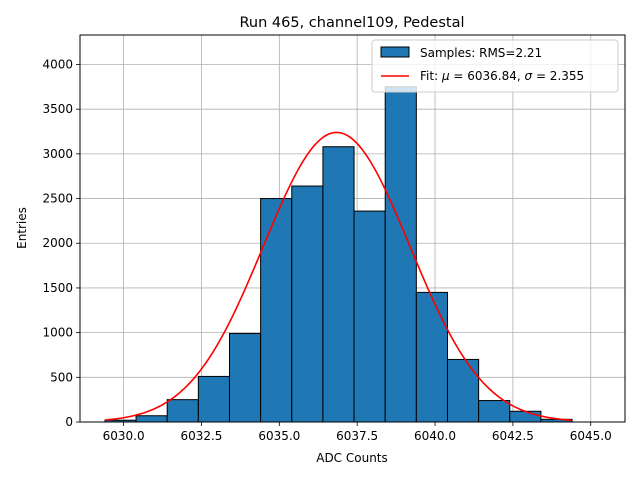 The width and height of the screenshot is (640, 480). I want to click on x-tick-label: 6042.5, so click(513, 436).